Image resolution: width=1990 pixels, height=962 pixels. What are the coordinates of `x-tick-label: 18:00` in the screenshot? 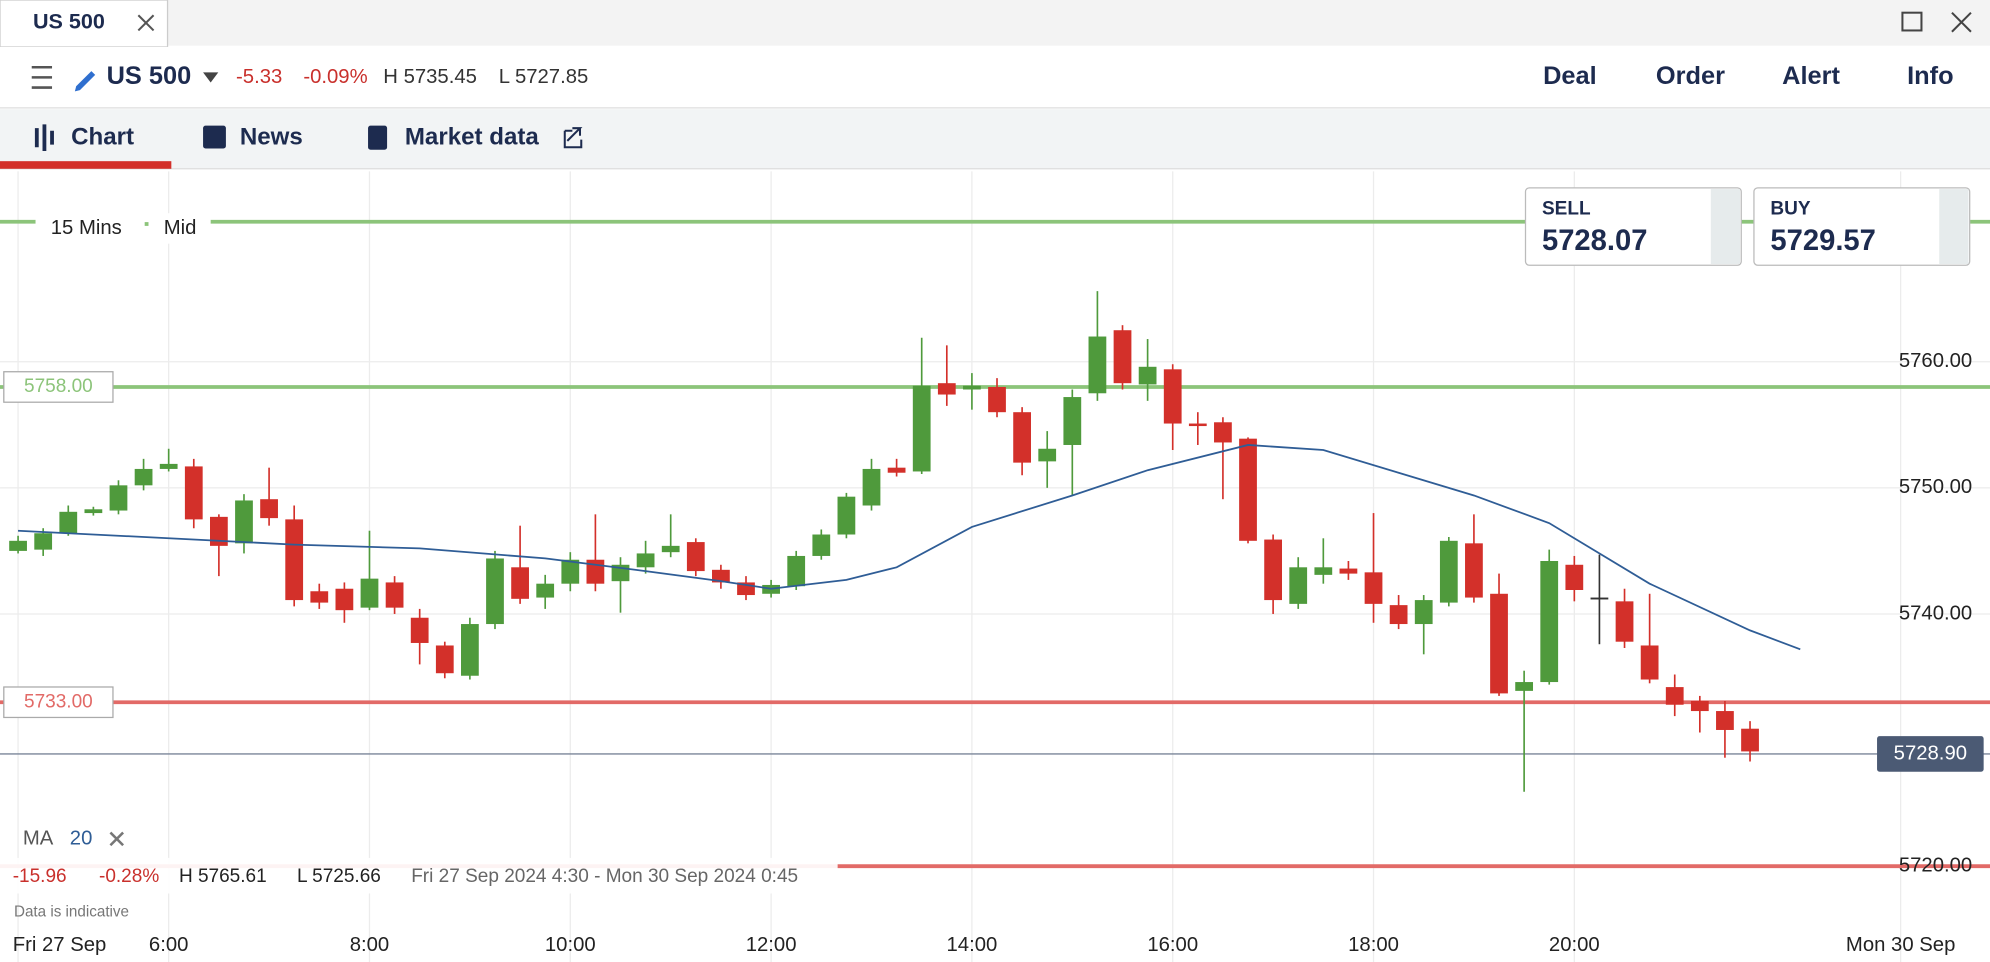 It's located at (1373, 945).